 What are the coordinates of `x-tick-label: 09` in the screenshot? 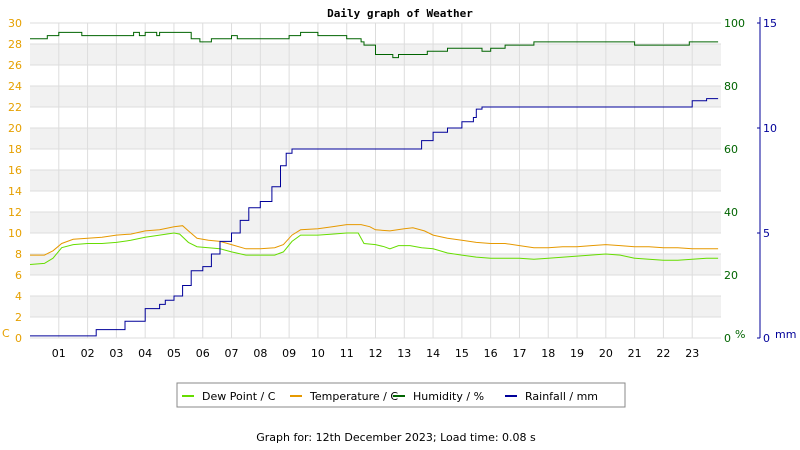 It's located at (289, 353).